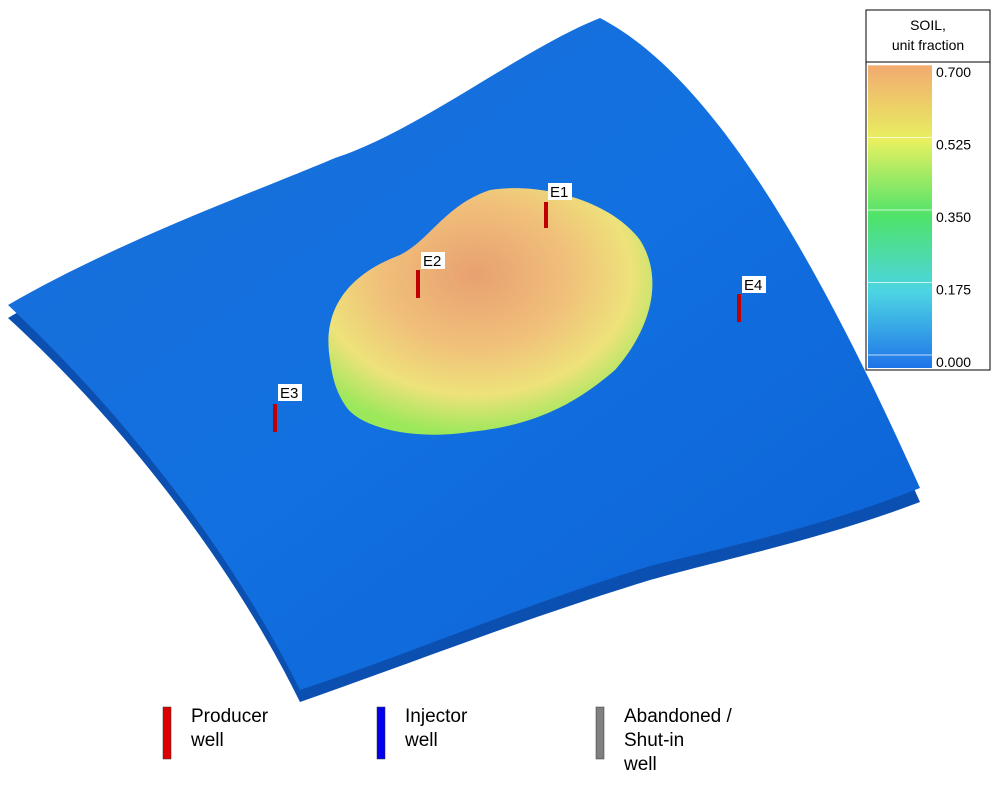  What do you see at coordinates (953, 217) in the screenshot?
I see `colorbar-tick-label: 0.350` at bounding box center [953, 217].